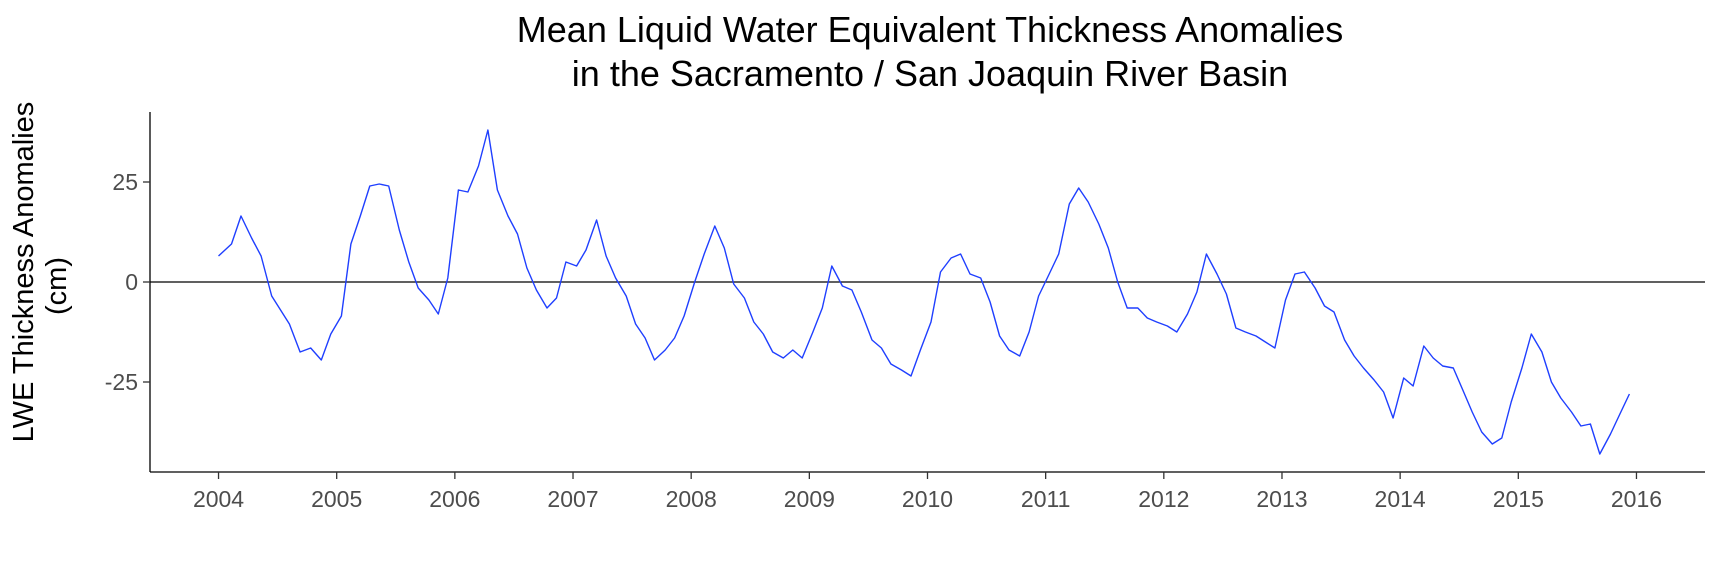  I want to click on x-tick-label: 2005, so click(336, 499).